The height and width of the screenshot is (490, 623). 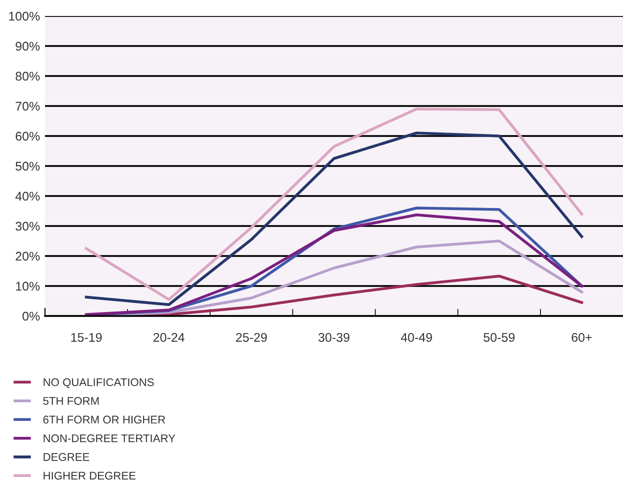 What do you see at coordinates (31, 316) in the screenshot?
I see `y-tick-label: 0%` at bounding box center [31, 316].